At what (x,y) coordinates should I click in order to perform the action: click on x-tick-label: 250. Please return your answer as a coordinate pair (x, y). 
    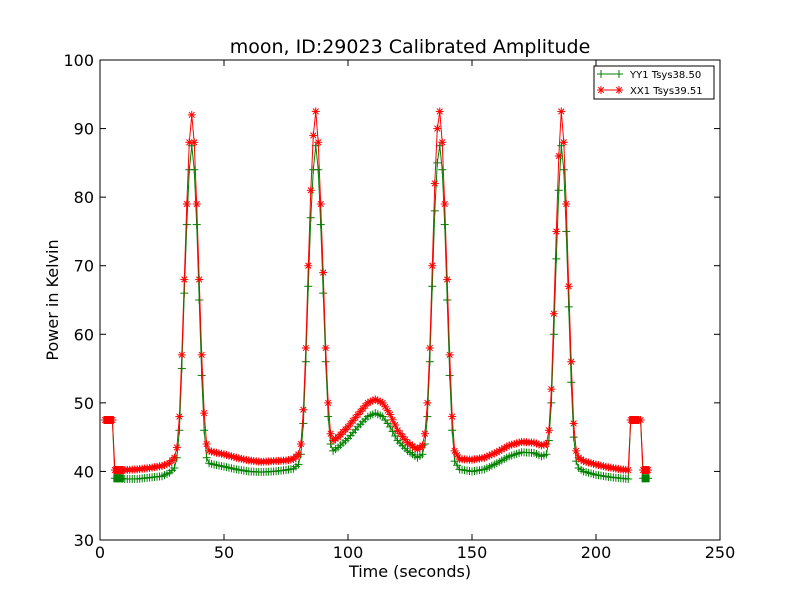
    Looking at the image, I should click on (720, 552).